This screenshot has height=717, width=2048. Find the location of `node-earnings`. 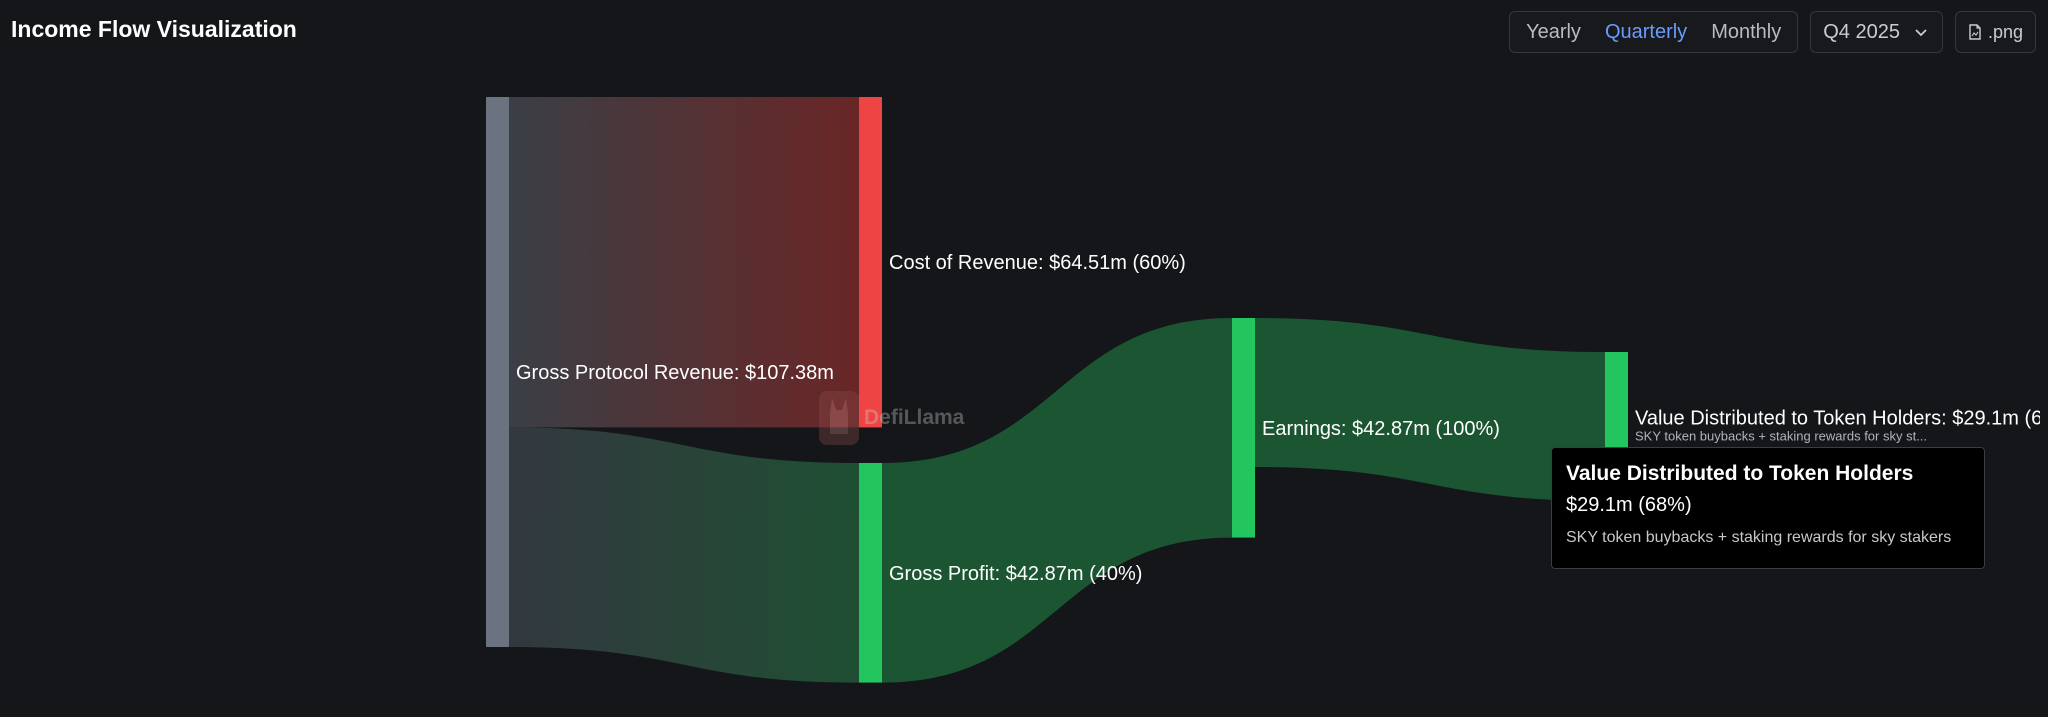

node-earnings is located at coordinates (1243, 428).